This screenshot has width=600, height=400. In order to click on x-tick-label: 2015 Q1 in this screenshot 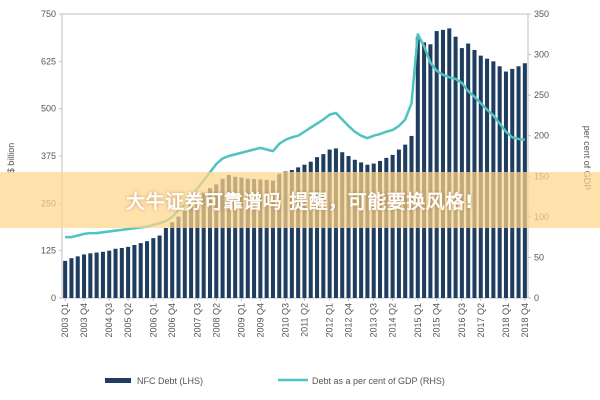, I will do `click(418, 320)`.